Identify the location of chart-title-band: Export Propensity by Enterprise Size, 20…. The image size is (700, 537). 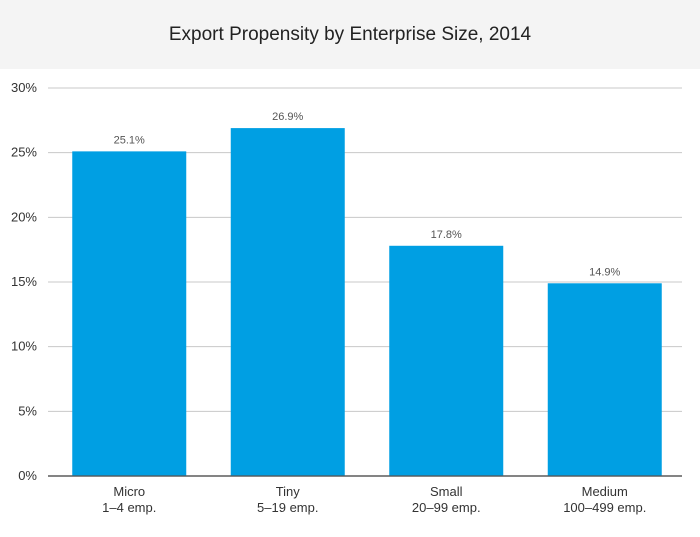
(350, 34).